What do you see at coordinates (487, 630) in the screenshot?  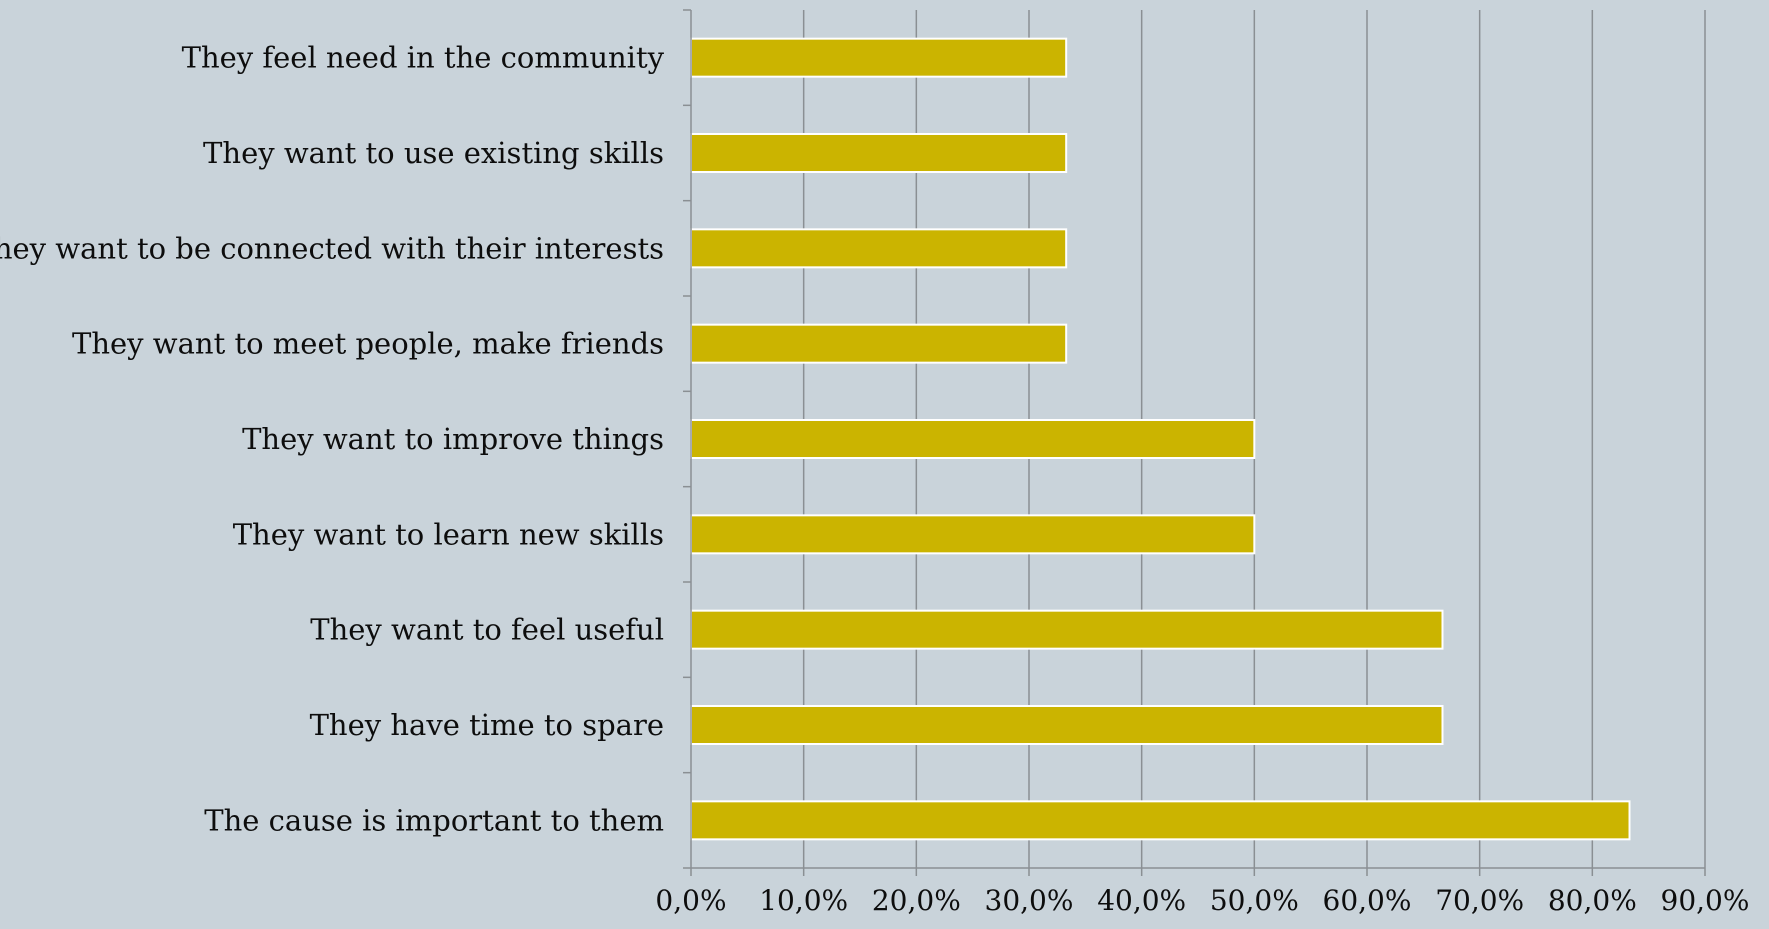 I see `category-label: They want to feel useful` at bounding box center [487, 630].